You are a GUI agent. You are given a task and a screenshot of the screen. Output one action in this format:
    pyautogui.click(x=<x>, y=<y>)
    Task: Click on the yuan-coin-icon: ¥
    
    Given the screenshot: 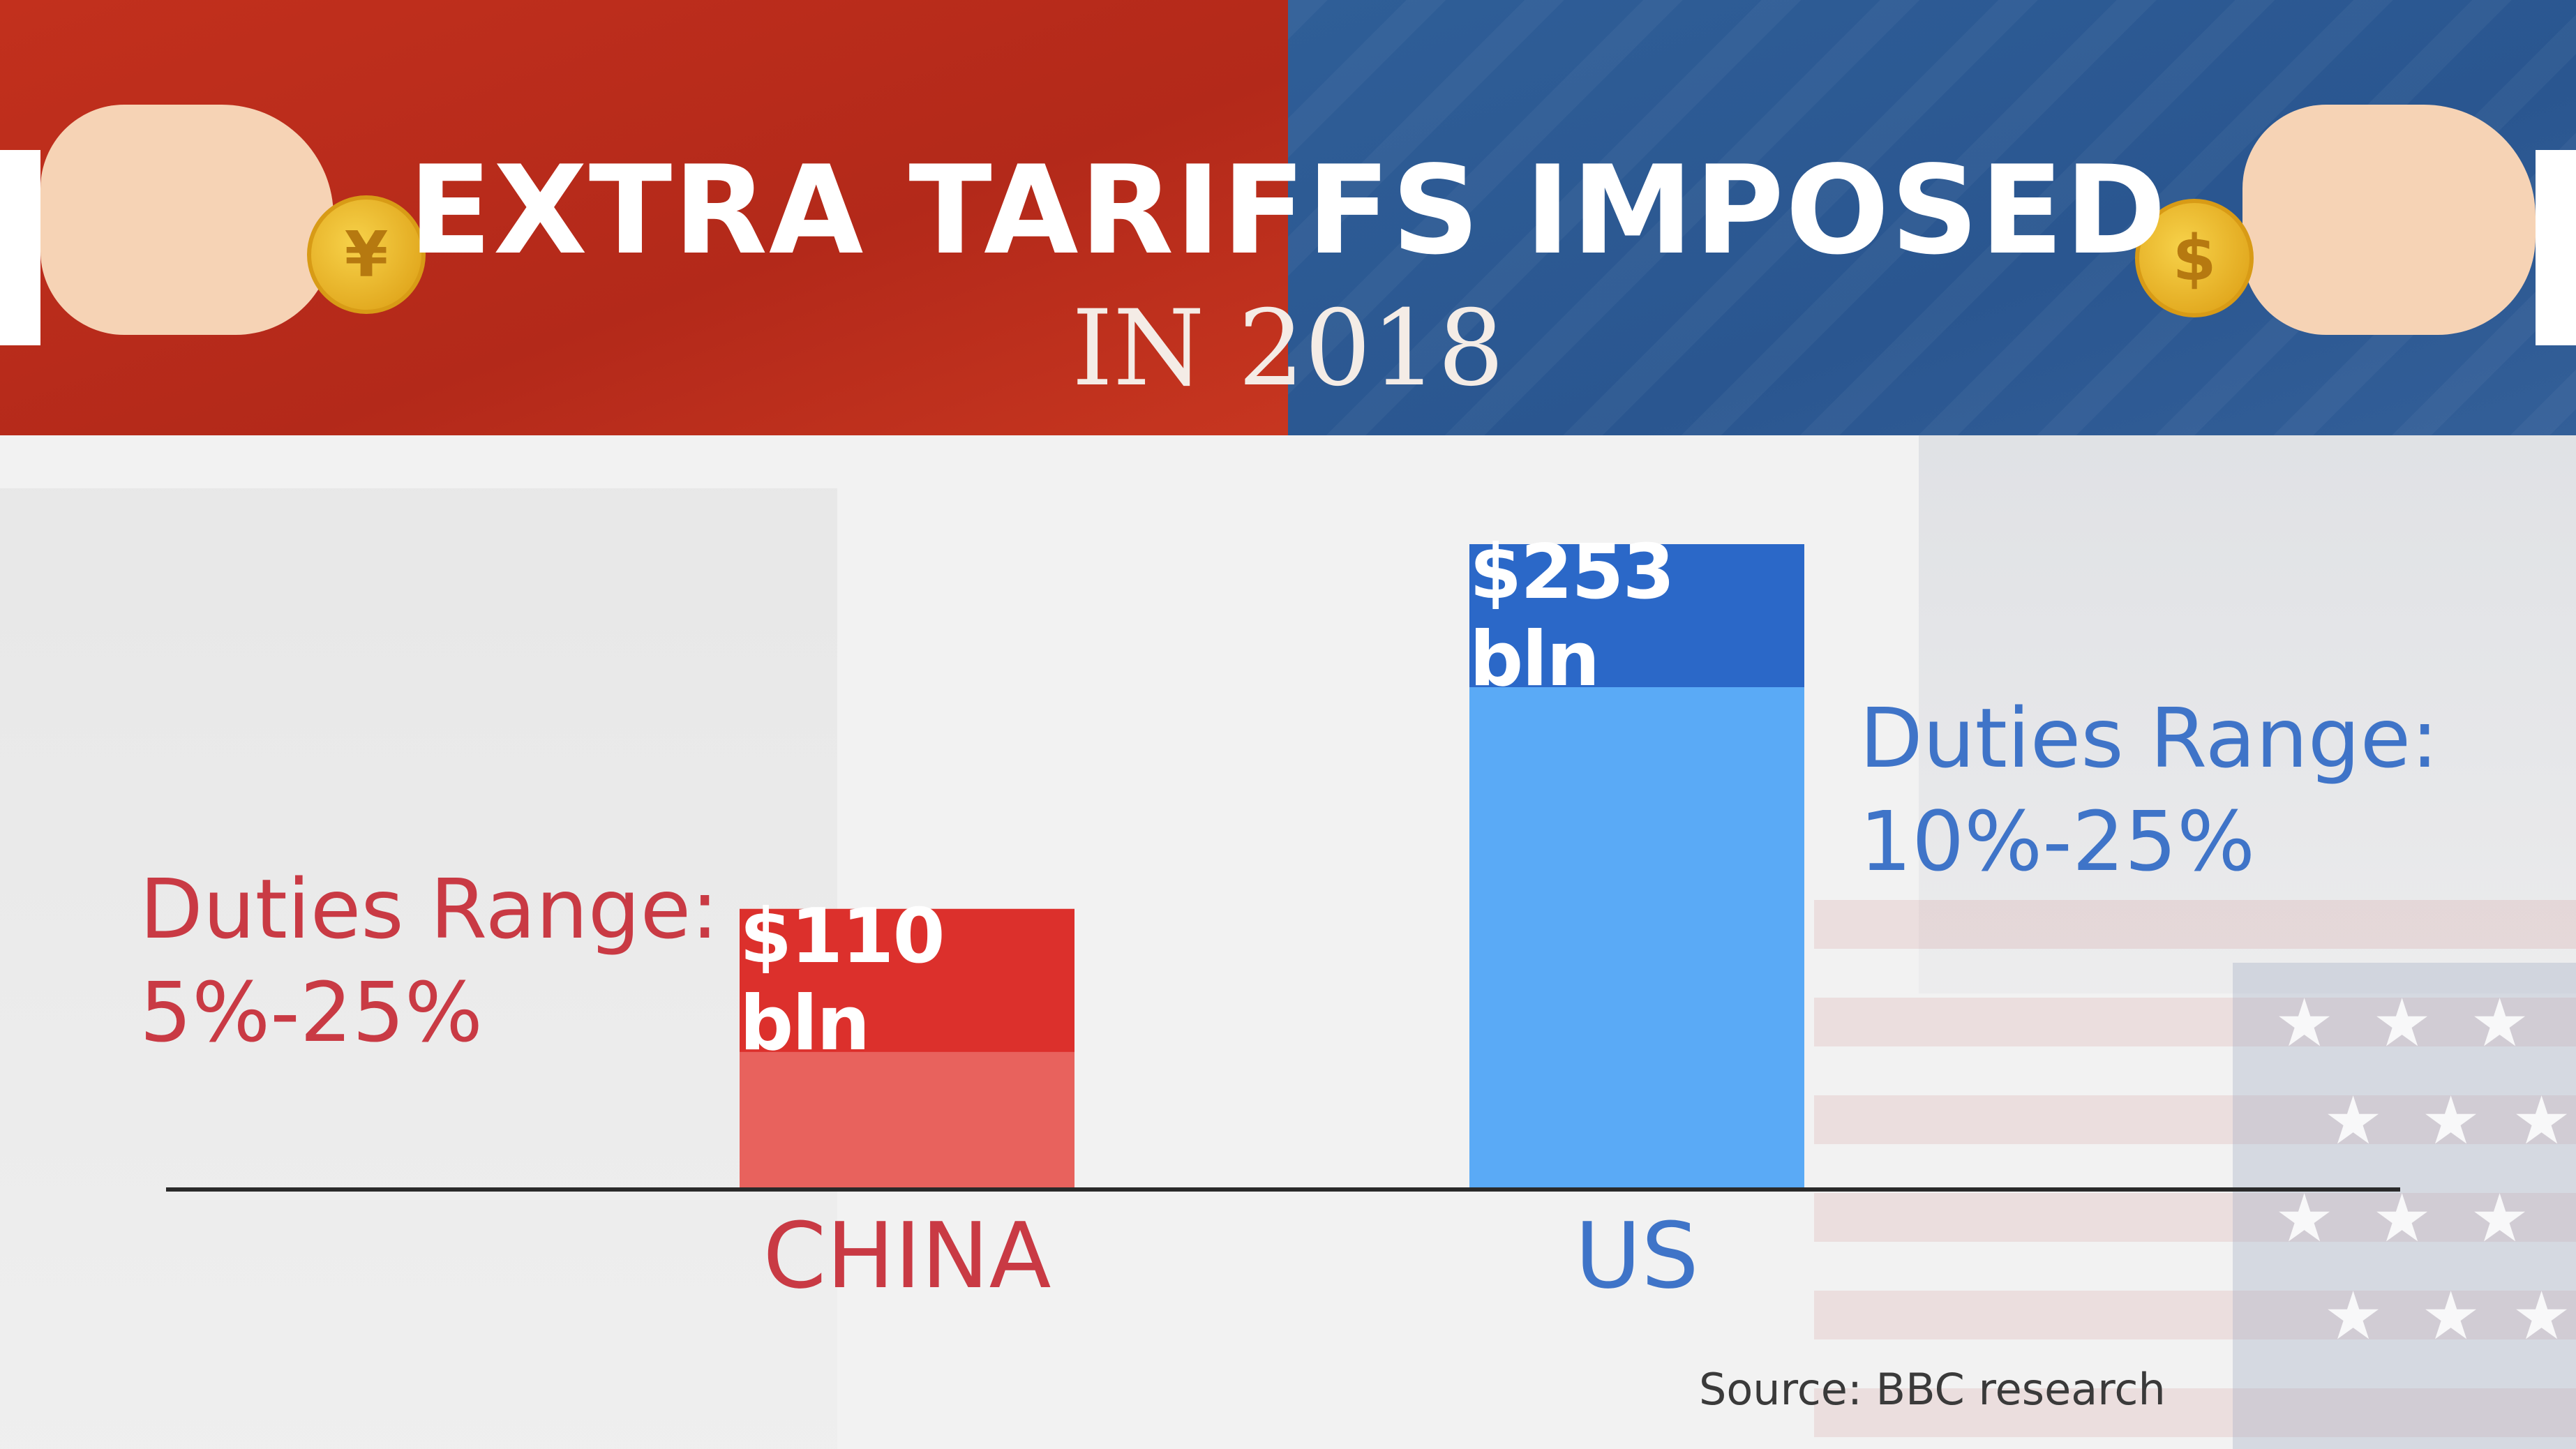 What is the action you would take?
    pyautogui.click(x=366, y=255)
    